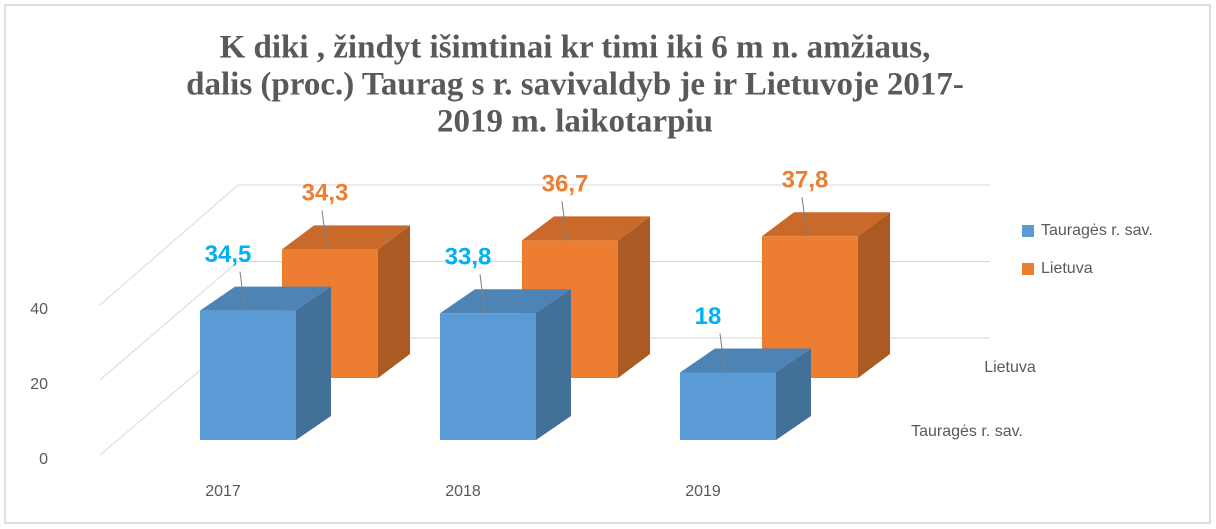  What do you see at coordinates (708, 316) in the screenshot?
I see `data-label: 18` at bounding box center [708, 316].